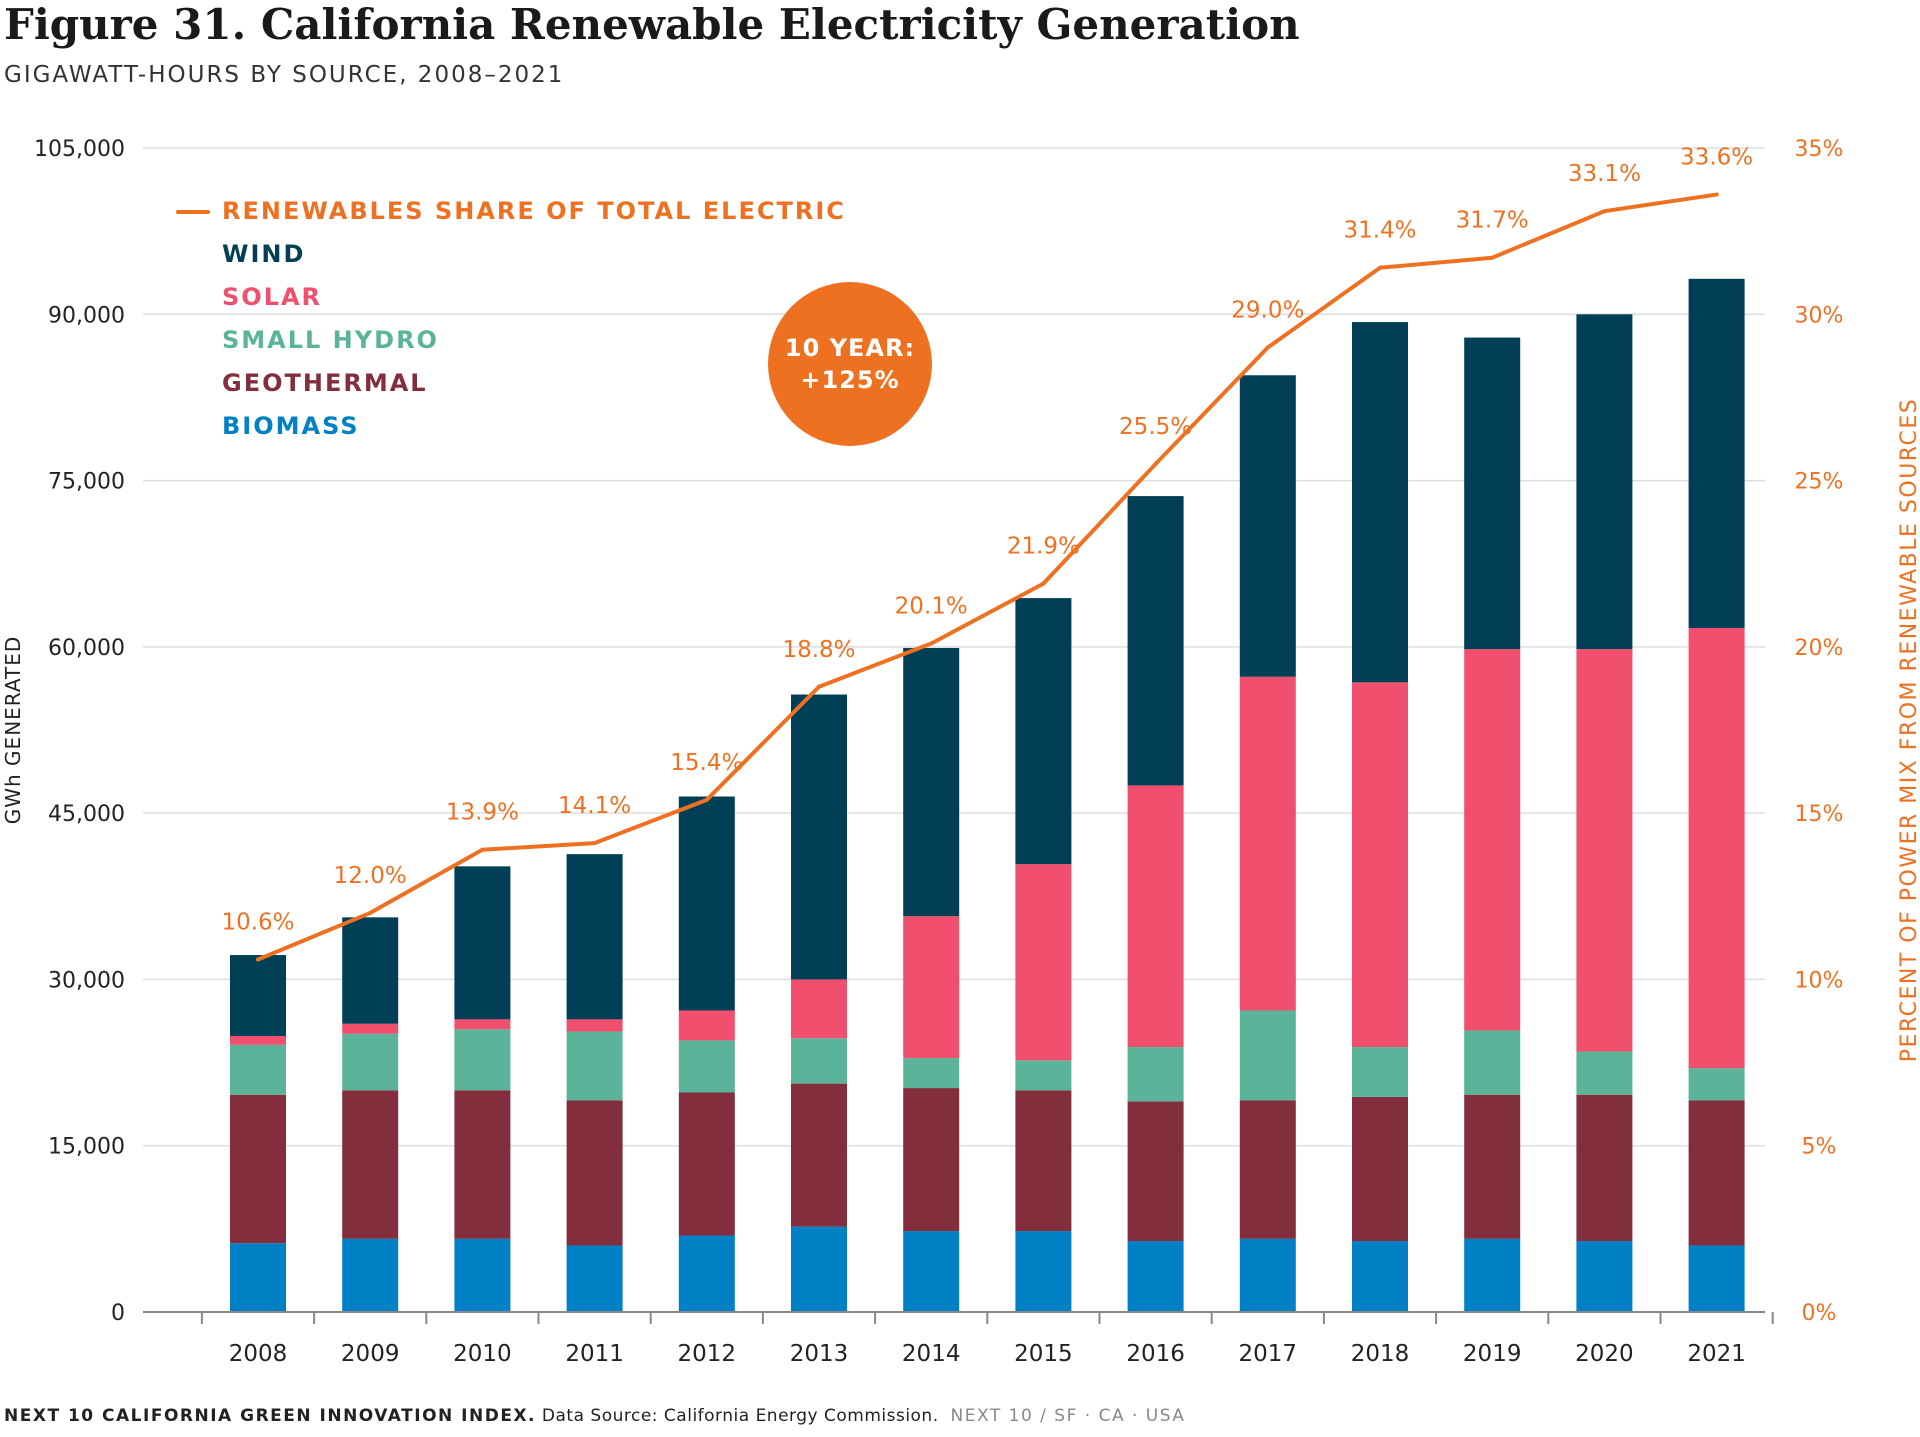 Image resolution: width=1920 pixels, height=1437 pixels. I want to click on bar-small-hydro-2020, so click(1604, 1073).